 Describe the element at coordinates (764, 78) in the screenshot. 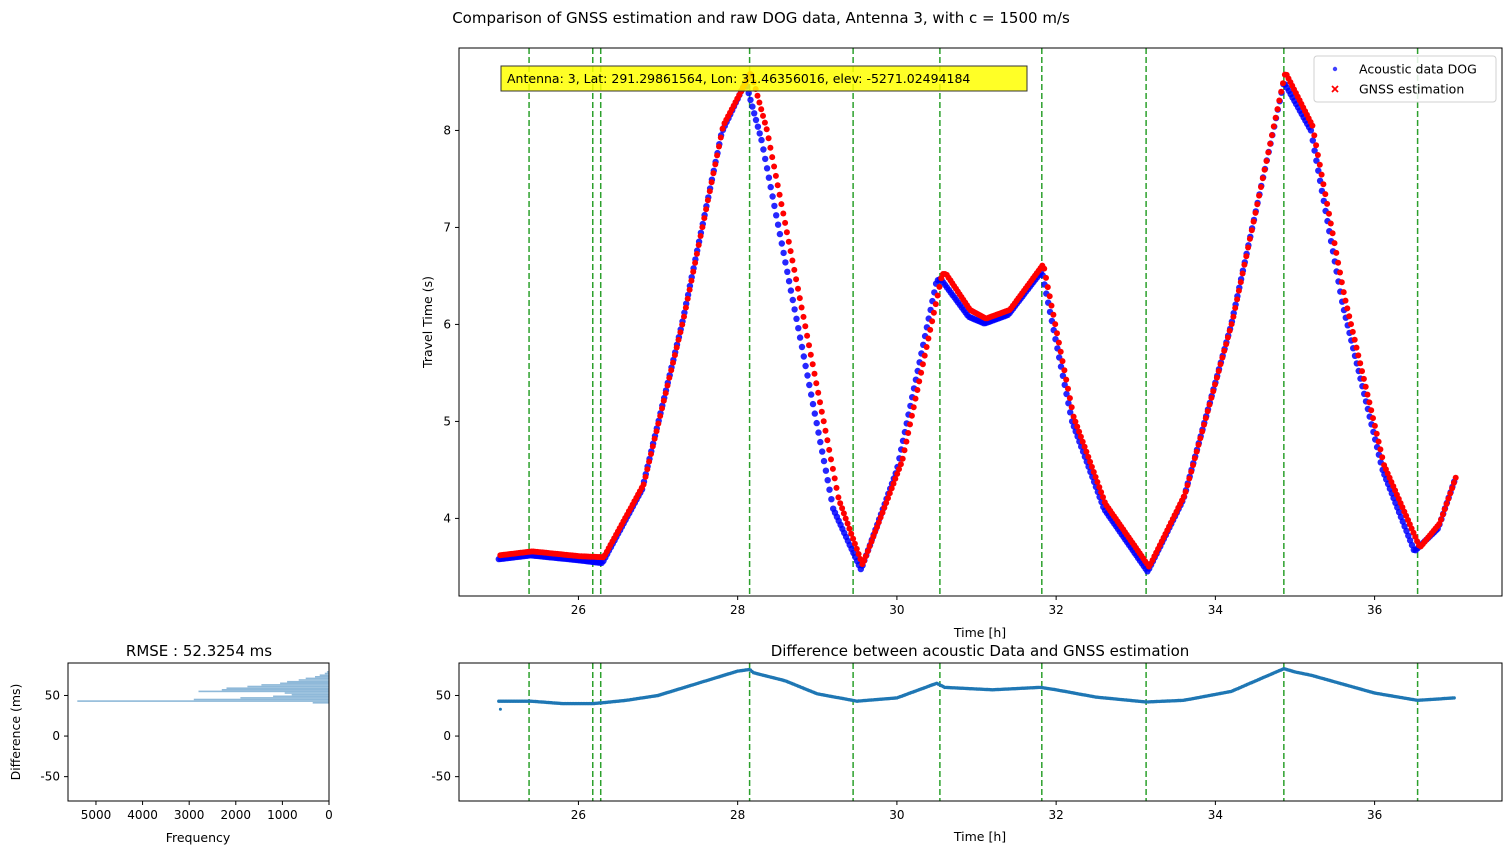

I see `annotation-background` at that location.